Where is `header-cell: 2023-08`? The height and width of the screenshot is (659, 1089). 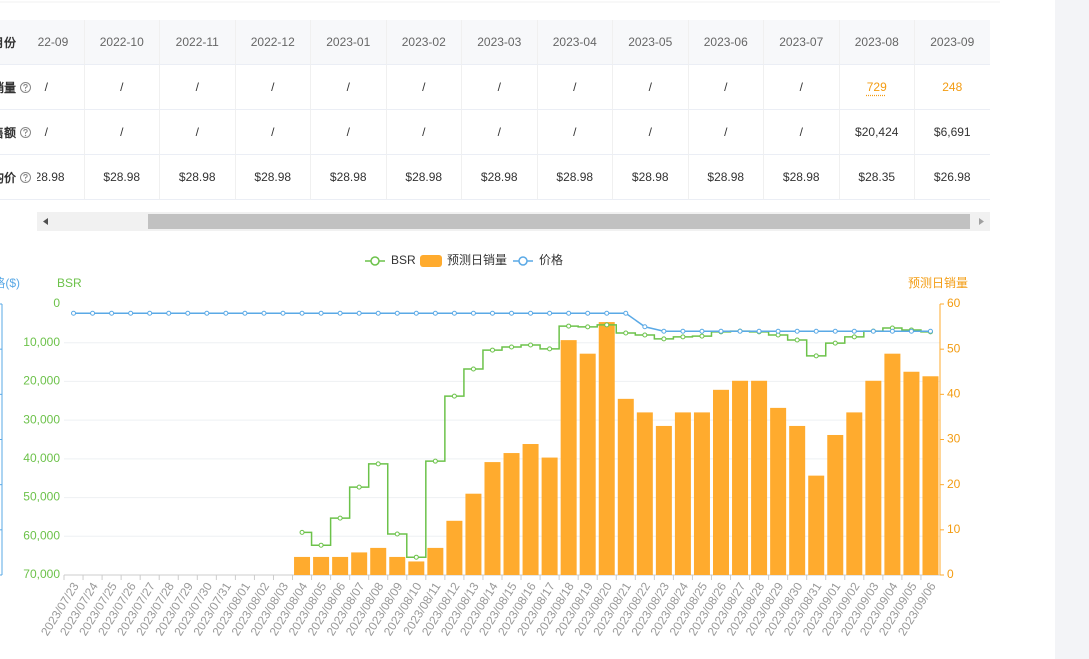 header-cell: 2023-08 is located at coordinates (877, 42).